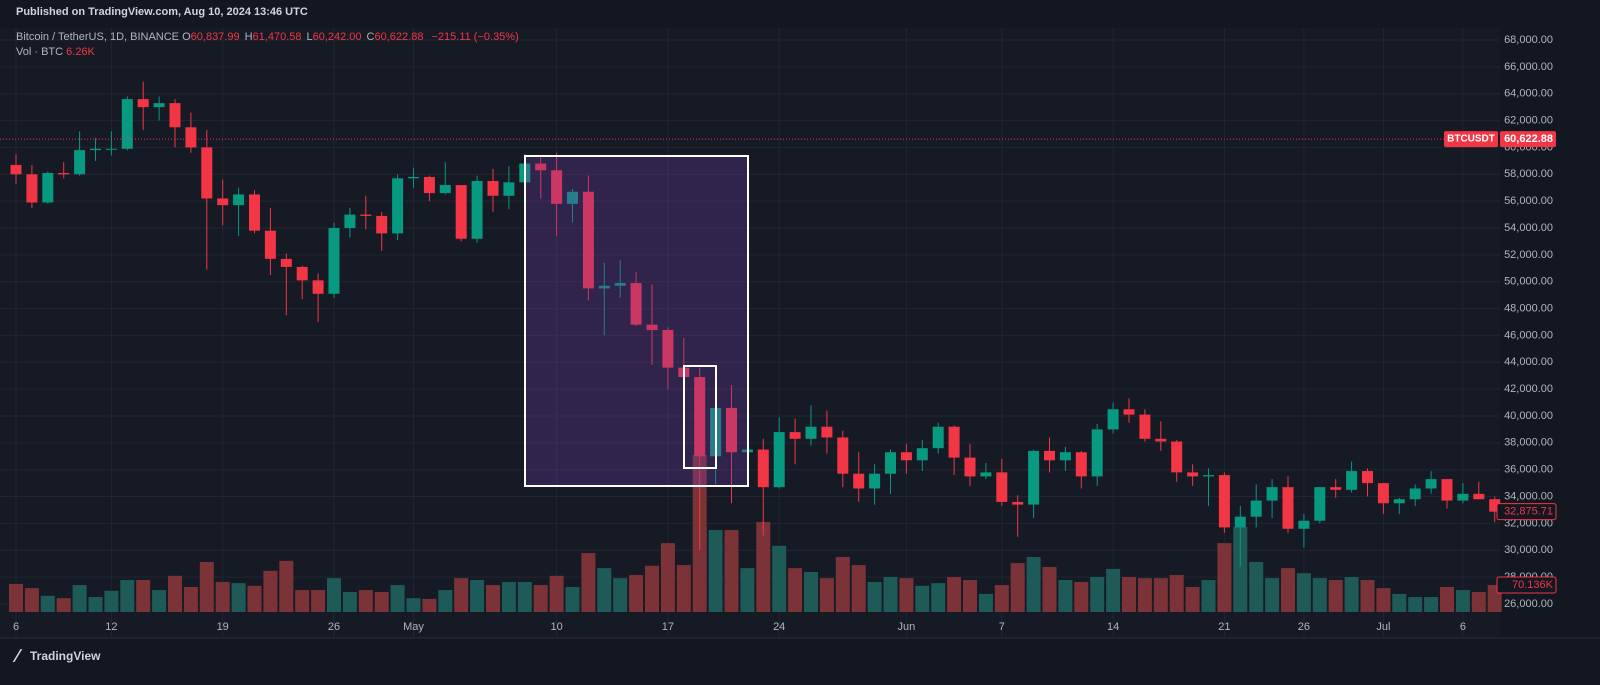  What do you see at coordinates (1528, 470) in the screenshot?
I see `y-tick-label: 36,000.00` at bounding box center [1528, 470].